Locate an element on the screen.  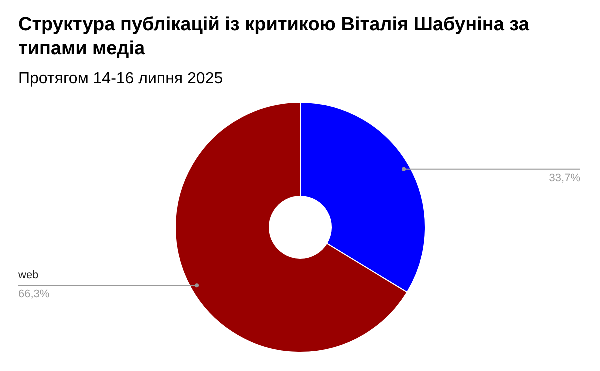
data-label: 33,7% is located at coordinates (565, 178).